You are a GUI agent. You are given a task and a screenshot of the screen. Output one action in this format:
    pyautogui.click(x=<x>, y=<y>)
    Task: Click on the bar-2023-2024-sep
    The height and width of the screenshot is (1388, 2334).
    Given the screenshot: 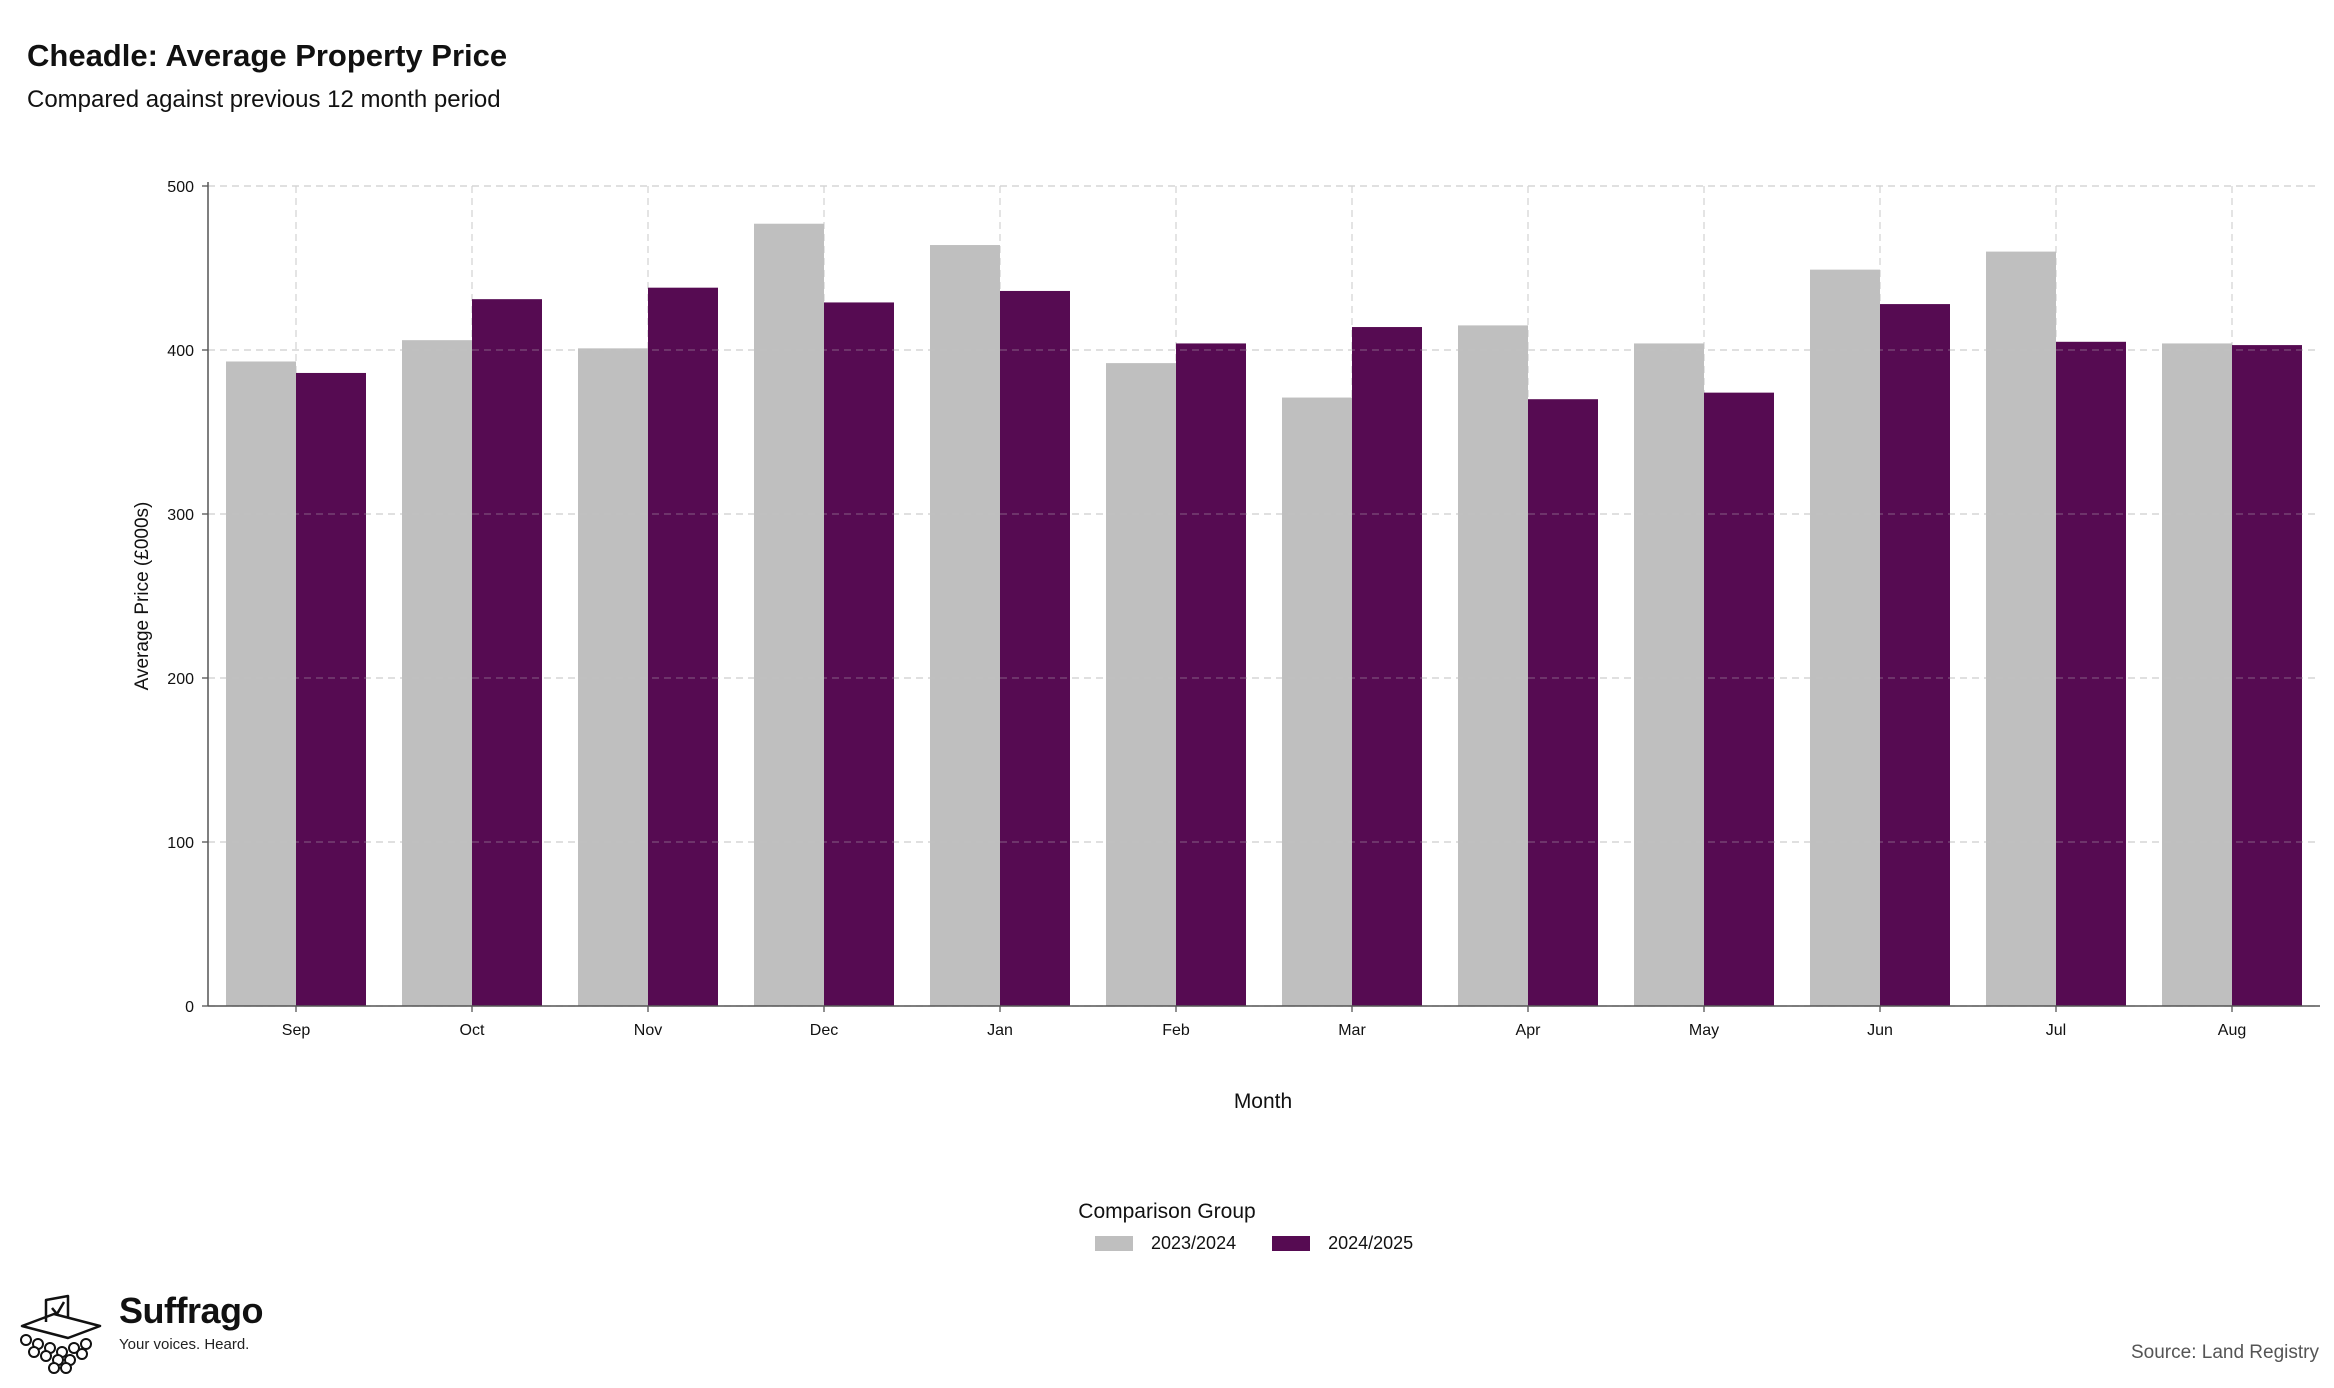 What is the action you would take?
    pyautogui.click(x=261, y=684)
    